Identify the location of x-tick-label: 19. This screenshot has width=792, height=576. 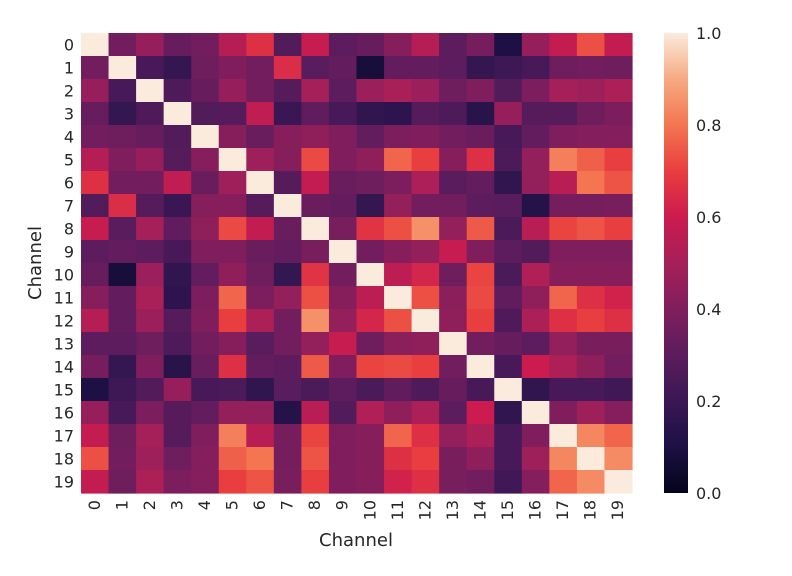
(617, 510).